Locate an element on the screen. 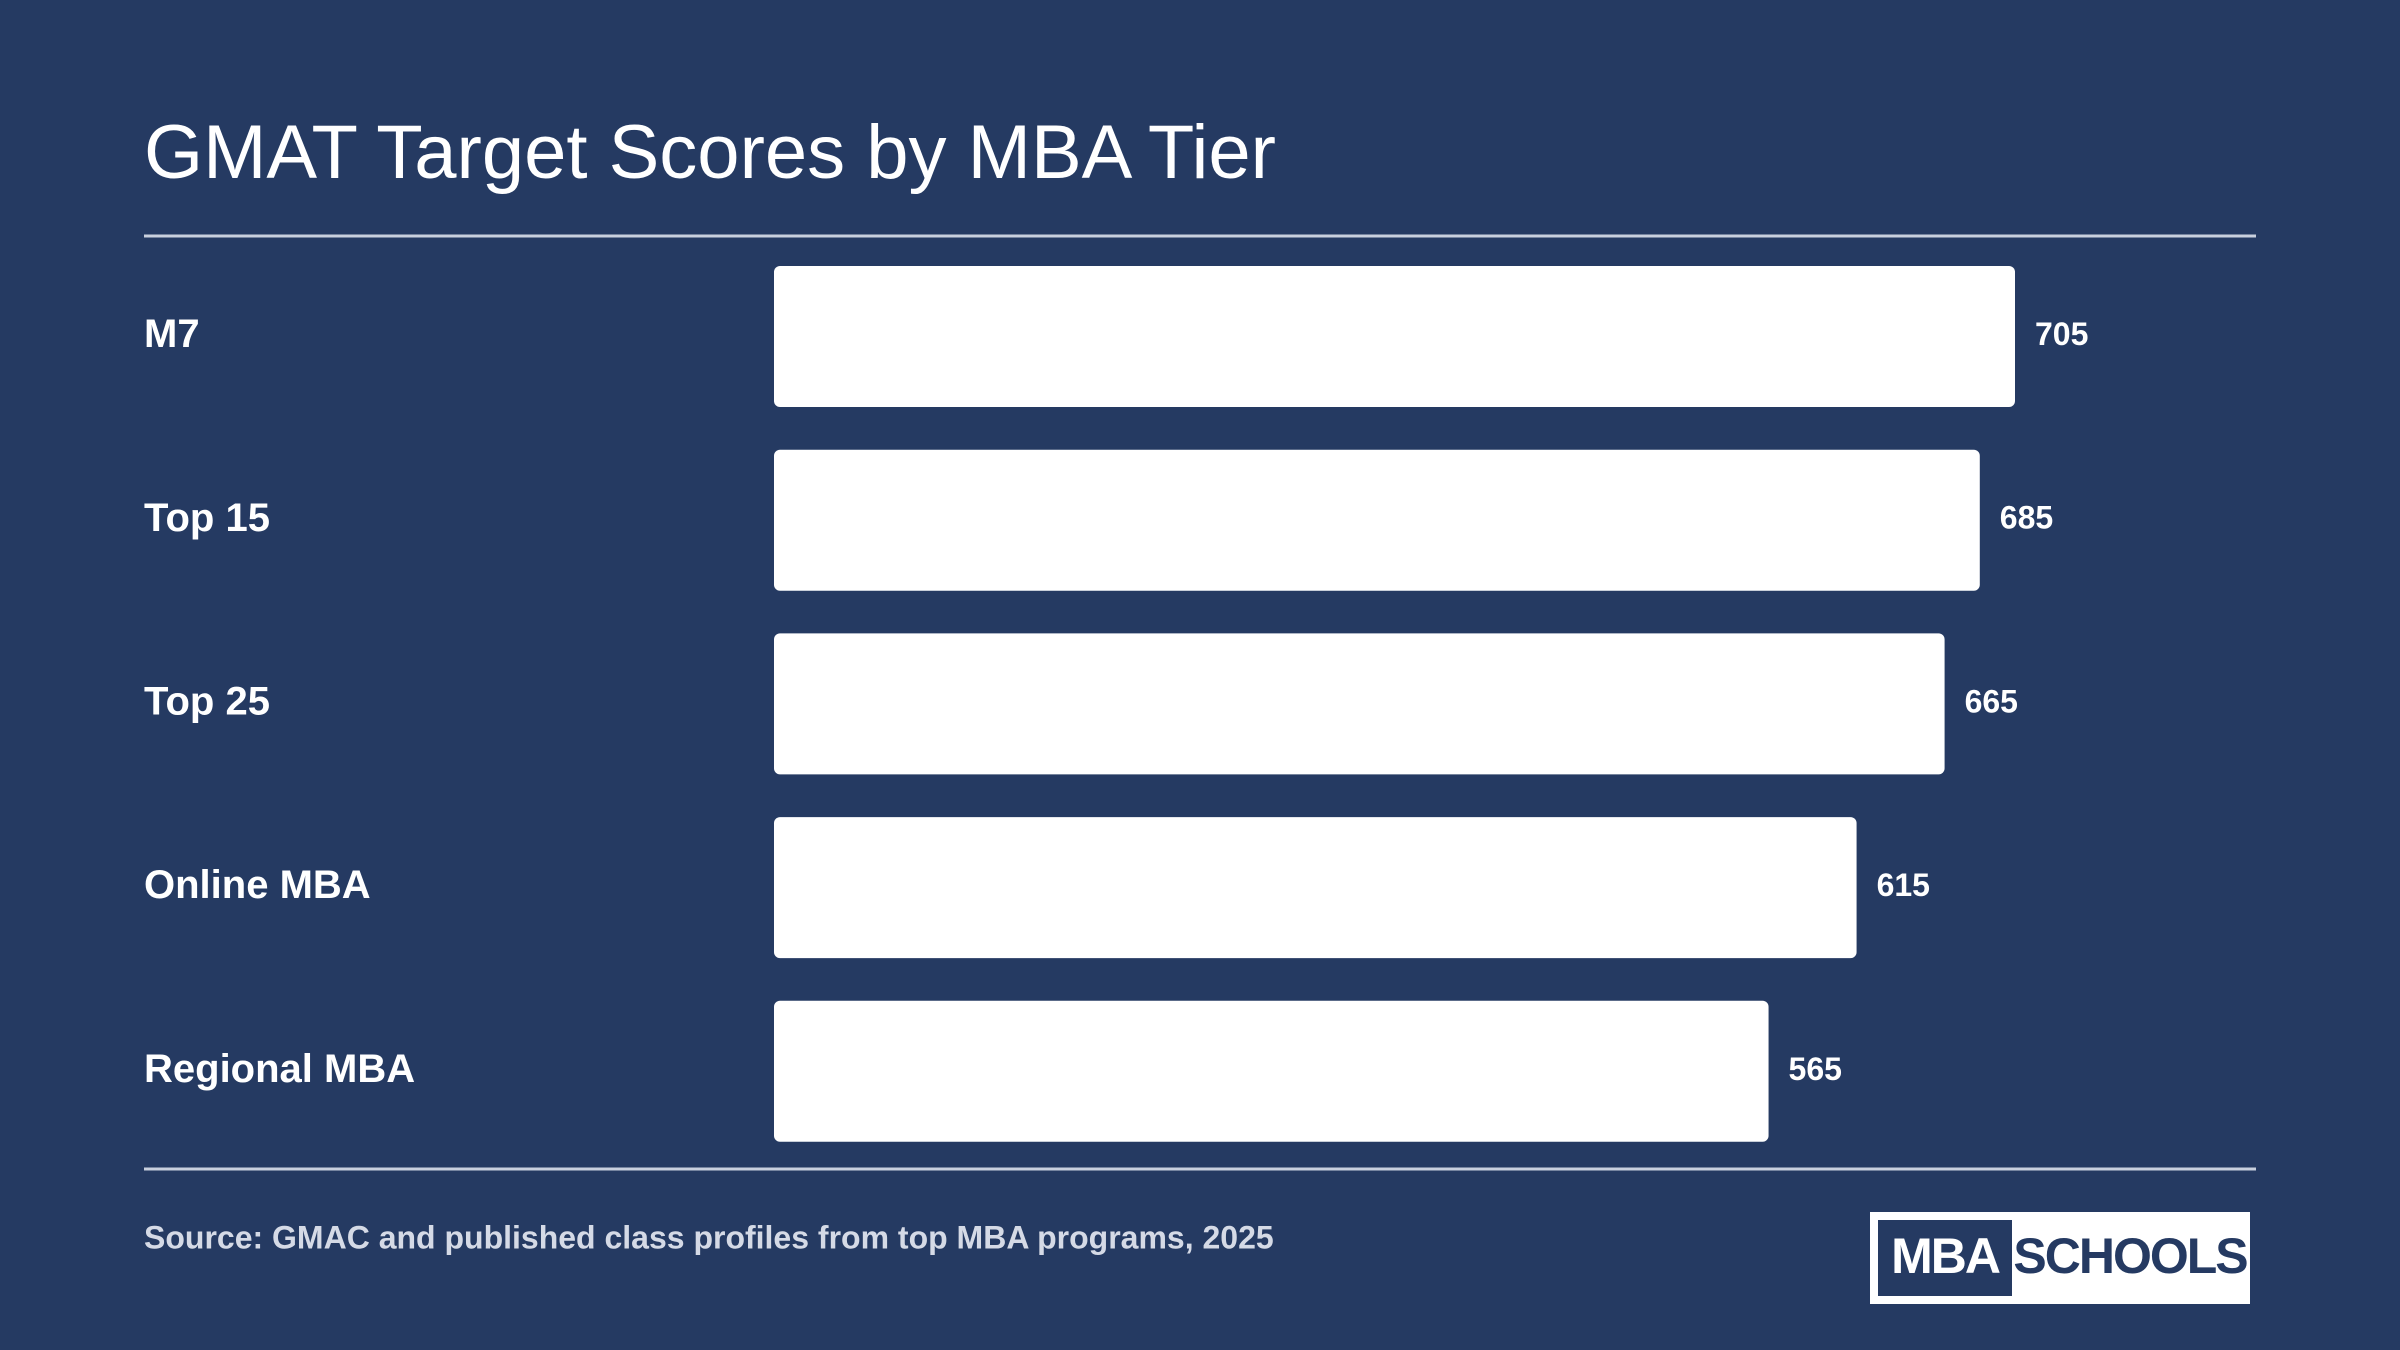  value-label: 665 is located at coordinates (1991, 701).